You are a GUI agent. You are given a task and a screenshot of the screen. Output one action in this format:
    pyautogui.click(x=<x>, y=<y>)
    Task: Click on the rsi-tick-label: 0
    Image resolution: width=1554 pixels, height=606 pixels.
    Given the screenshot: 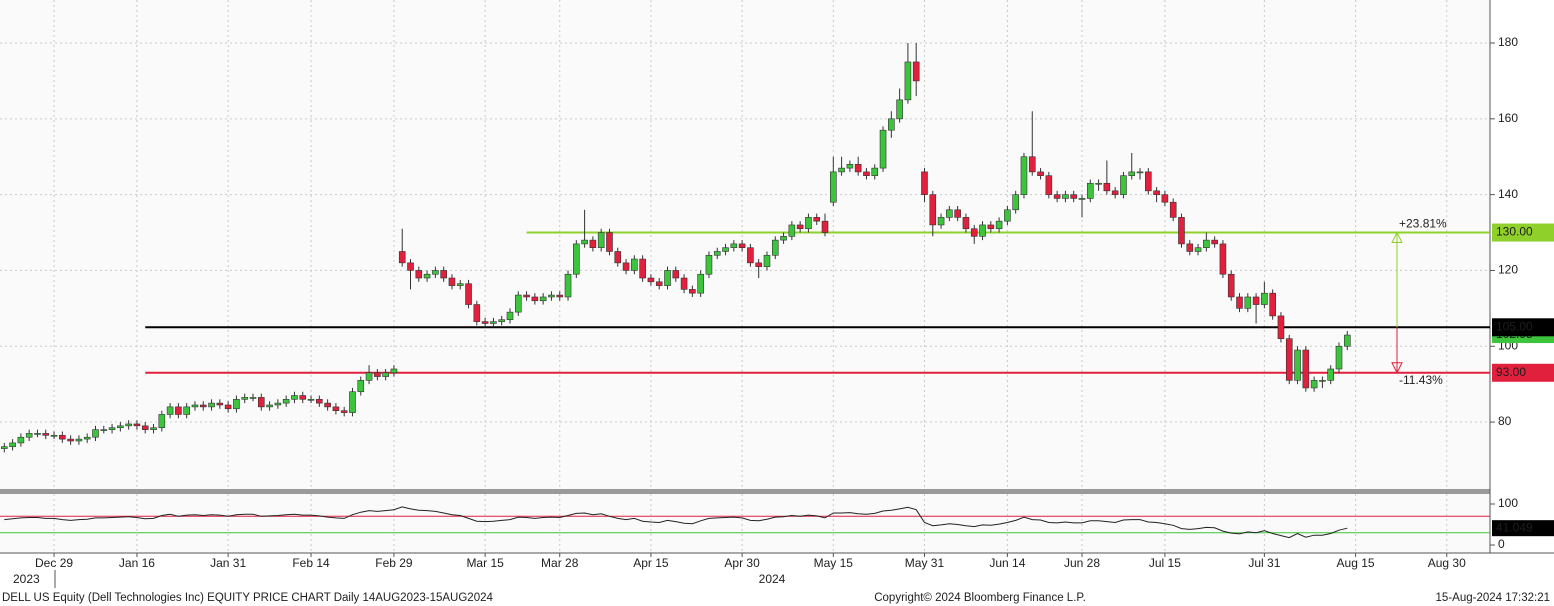 What is the action you would take?
    pyautogui.click(x=1501, y=544)
    